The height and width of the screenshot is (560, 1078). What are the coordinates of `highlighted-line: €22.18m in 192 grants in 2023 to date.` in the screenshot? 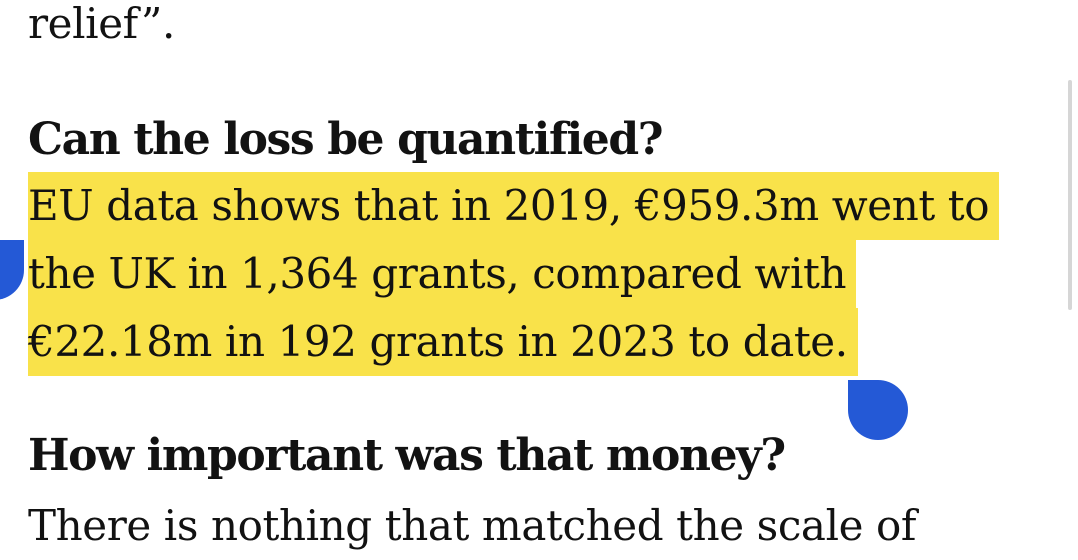 It's located at (443, 342).